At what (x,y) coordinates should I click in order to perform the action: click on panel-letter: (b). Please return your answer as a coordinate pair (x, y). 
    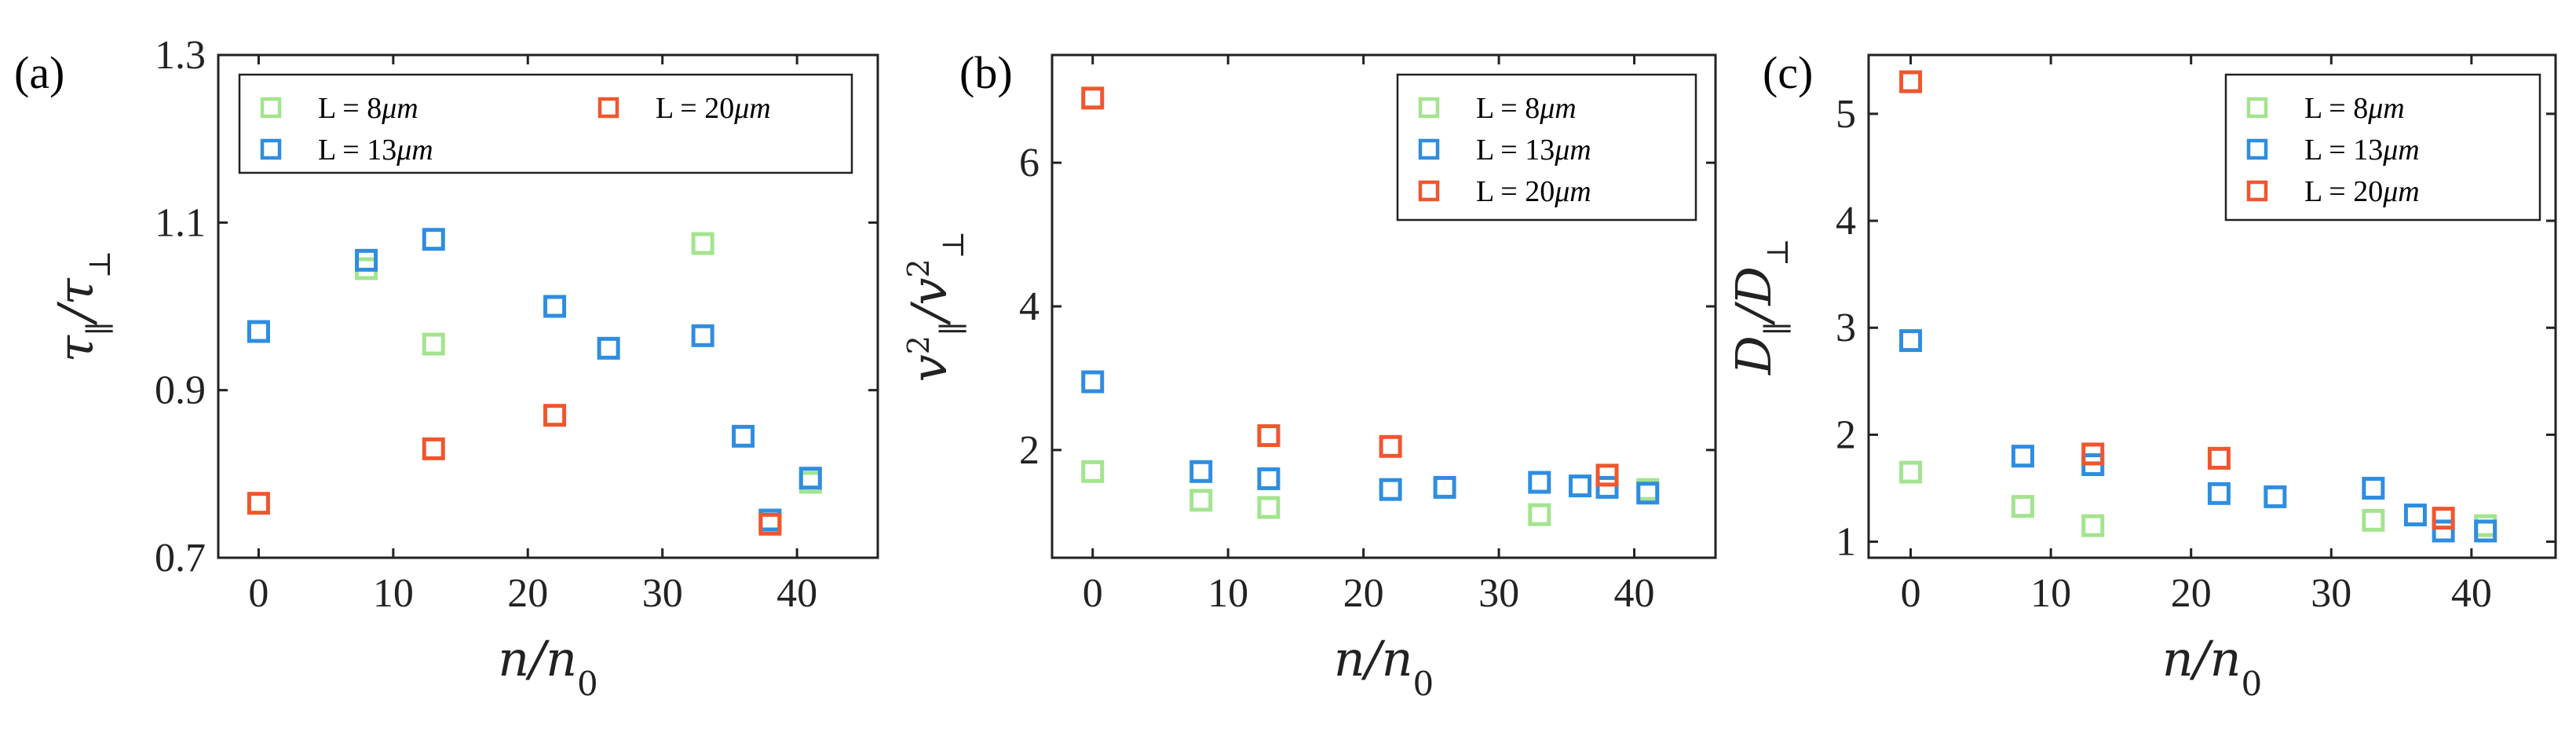
    Looking at the image, I should click on (986, 73).